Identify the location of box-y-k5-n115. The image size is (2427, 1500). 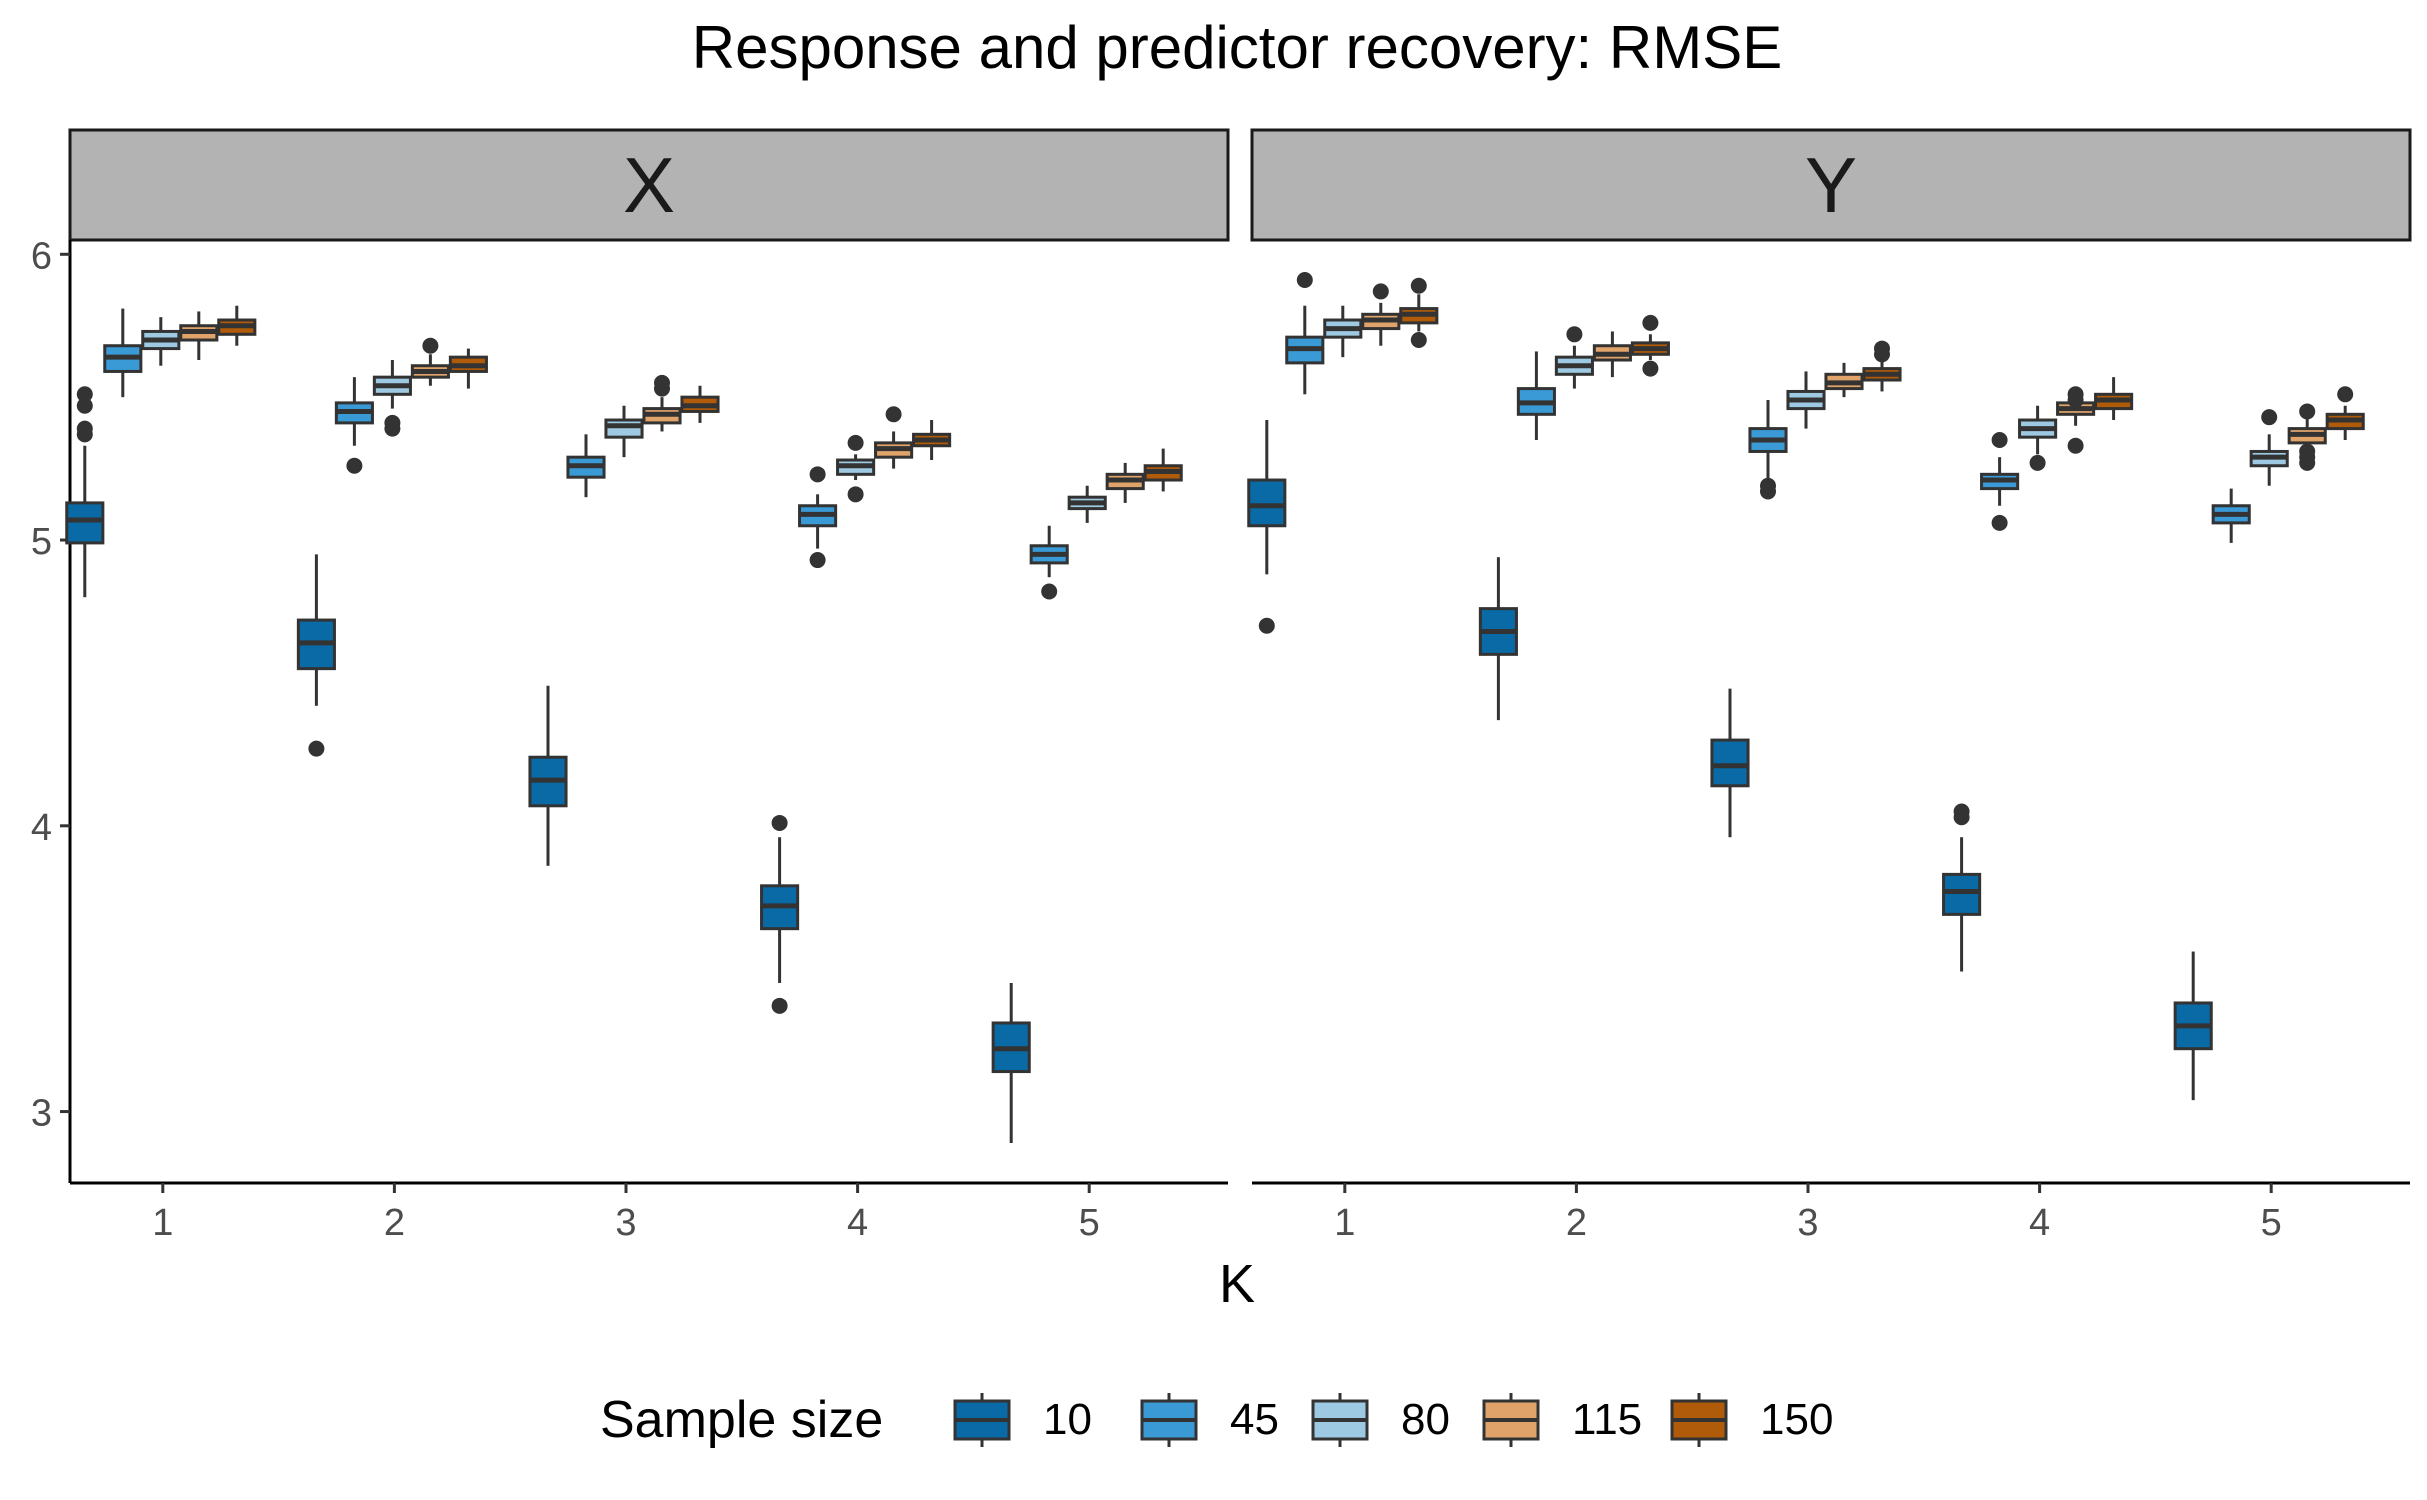
(2307, 437).